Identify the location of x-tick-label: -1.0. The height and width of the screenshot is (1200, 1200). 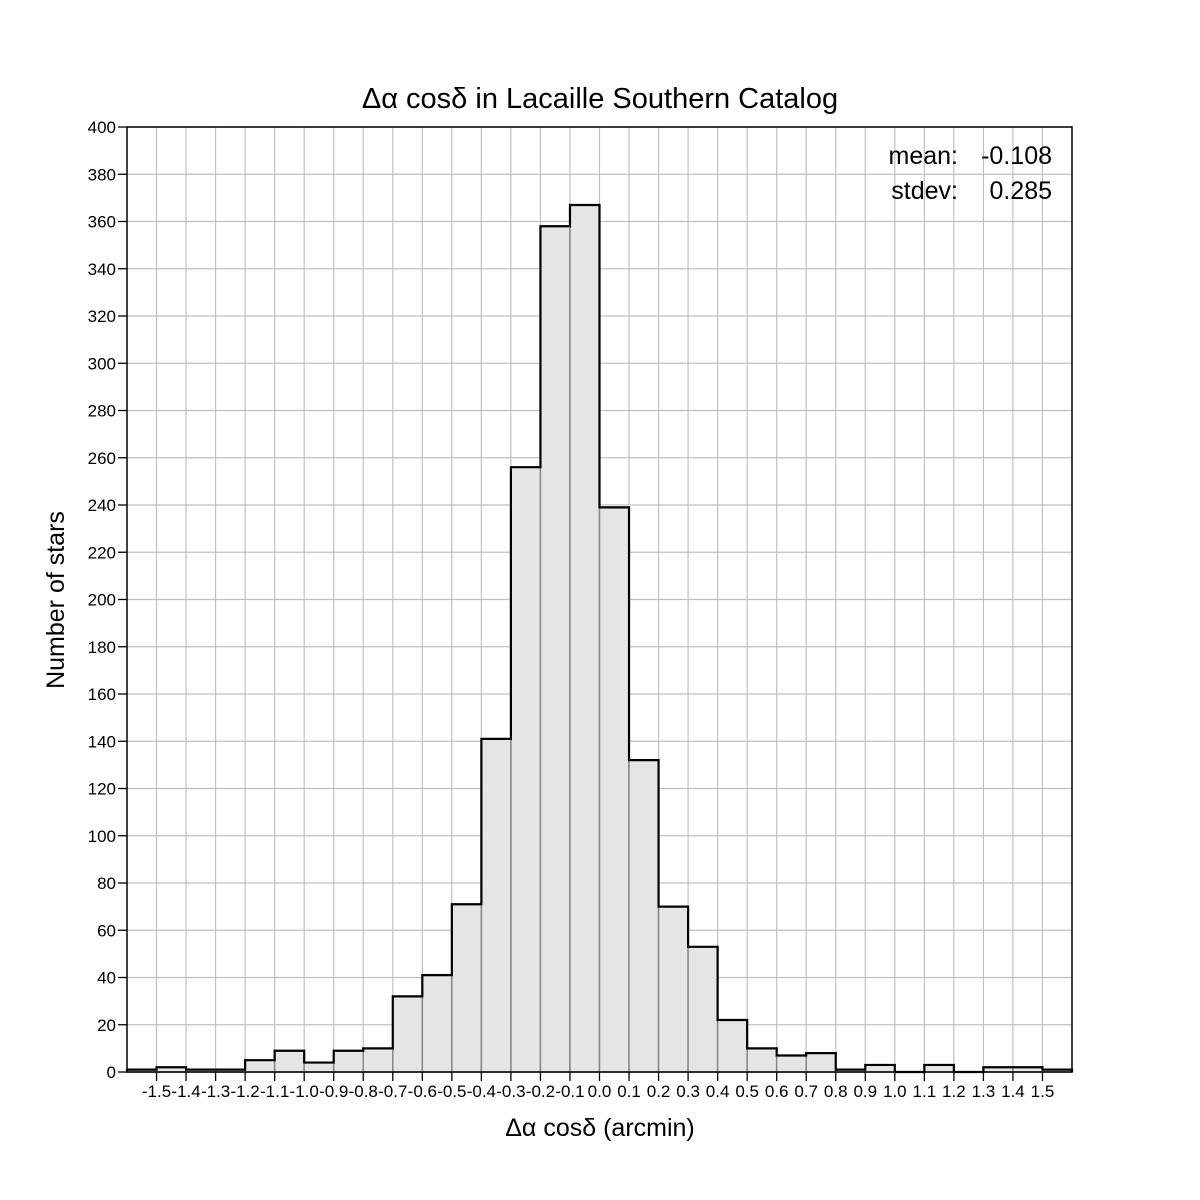
(304, 1091).